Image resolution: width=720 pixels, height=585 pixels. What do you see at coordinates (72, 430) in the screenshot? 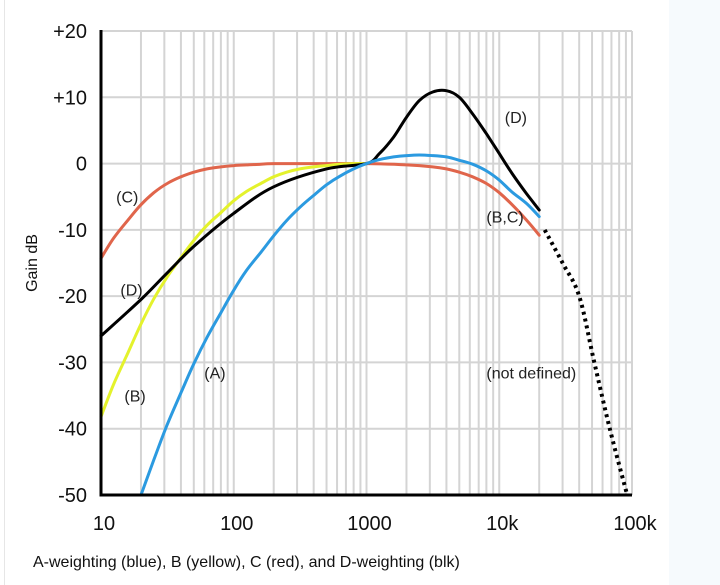
I see `y-tick-label: -40` at bounding box center [72, 430].